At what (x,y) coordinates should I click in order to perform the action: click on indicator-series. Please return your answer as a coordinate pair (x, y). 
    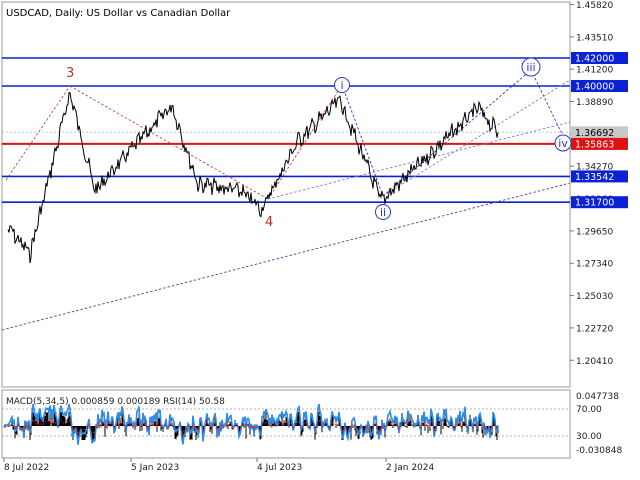
    Looking at the image, I should click on (251, 424).